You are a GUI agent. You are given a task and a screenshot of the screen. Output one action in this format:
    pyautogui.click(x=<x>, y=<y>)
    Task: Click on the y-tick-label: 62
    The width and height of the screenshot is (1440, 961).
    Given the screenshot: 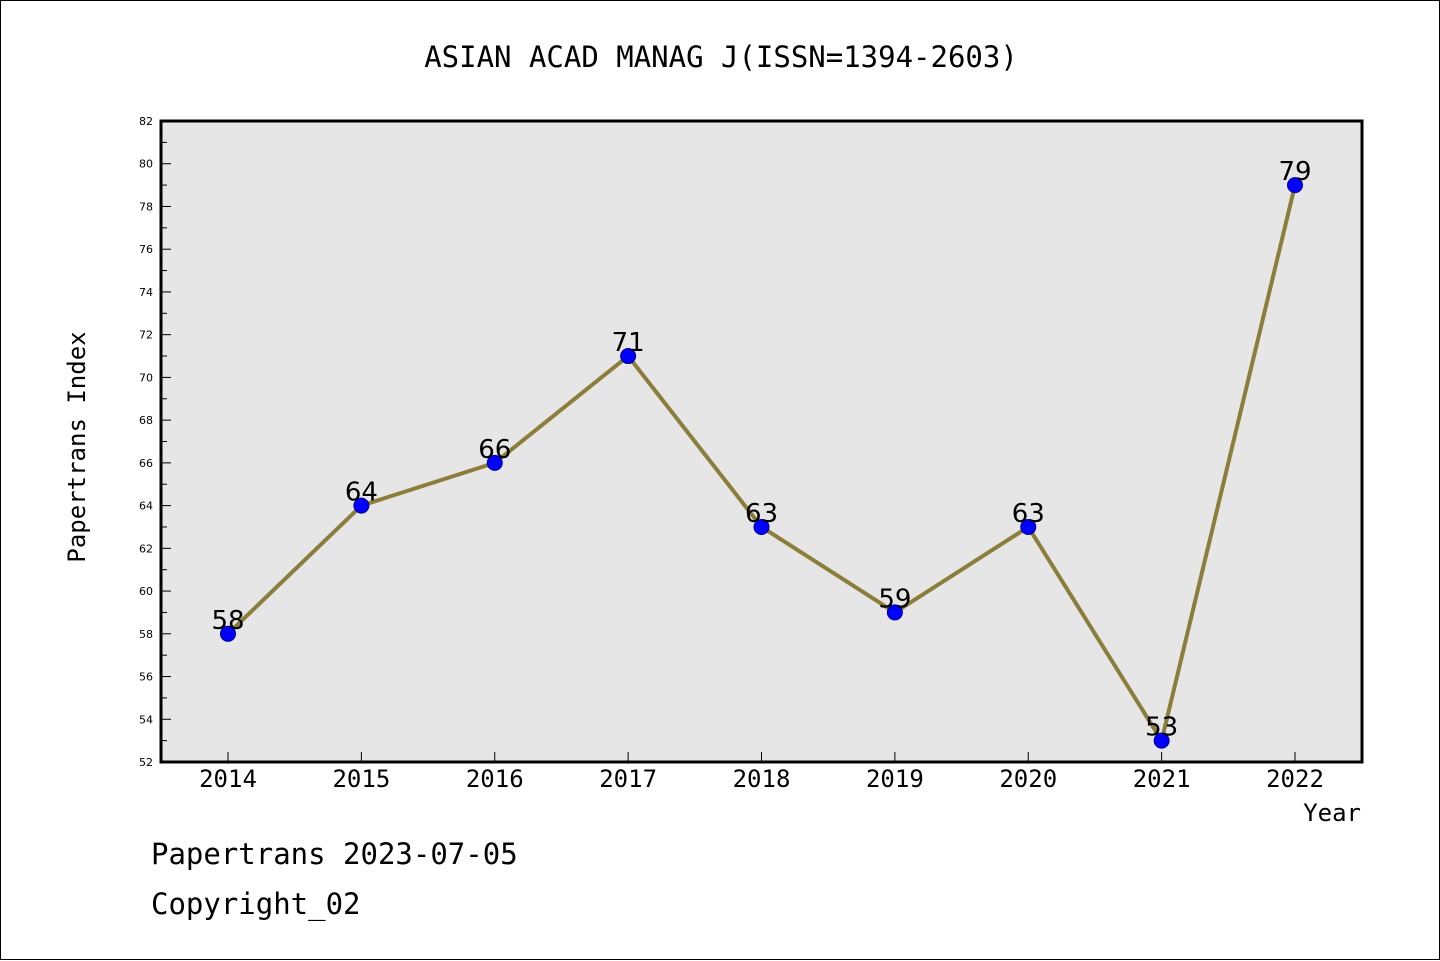 What is the action you would take?
    pyautogui.click(x=146, y=548)
    